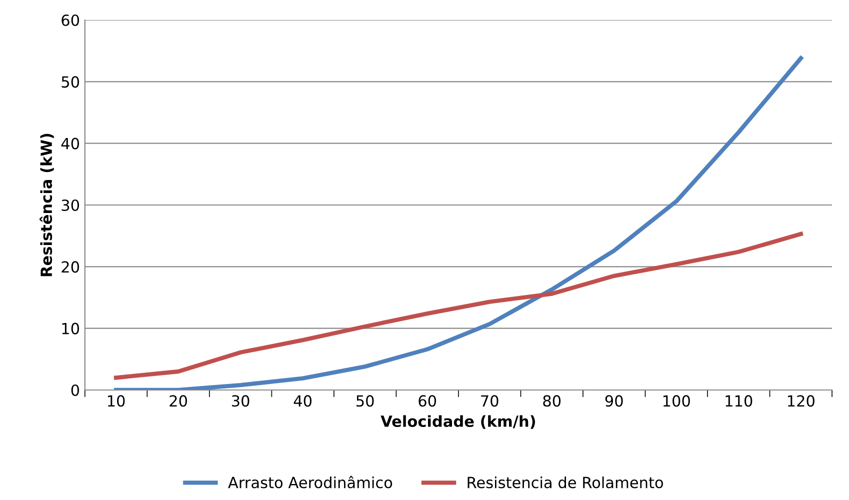 Image resolution: width=849 pixels, height=500 pixels. Describe the element at coordinates (71, 328) in the screenshot. I see `y-tick-label: 10` at that location.